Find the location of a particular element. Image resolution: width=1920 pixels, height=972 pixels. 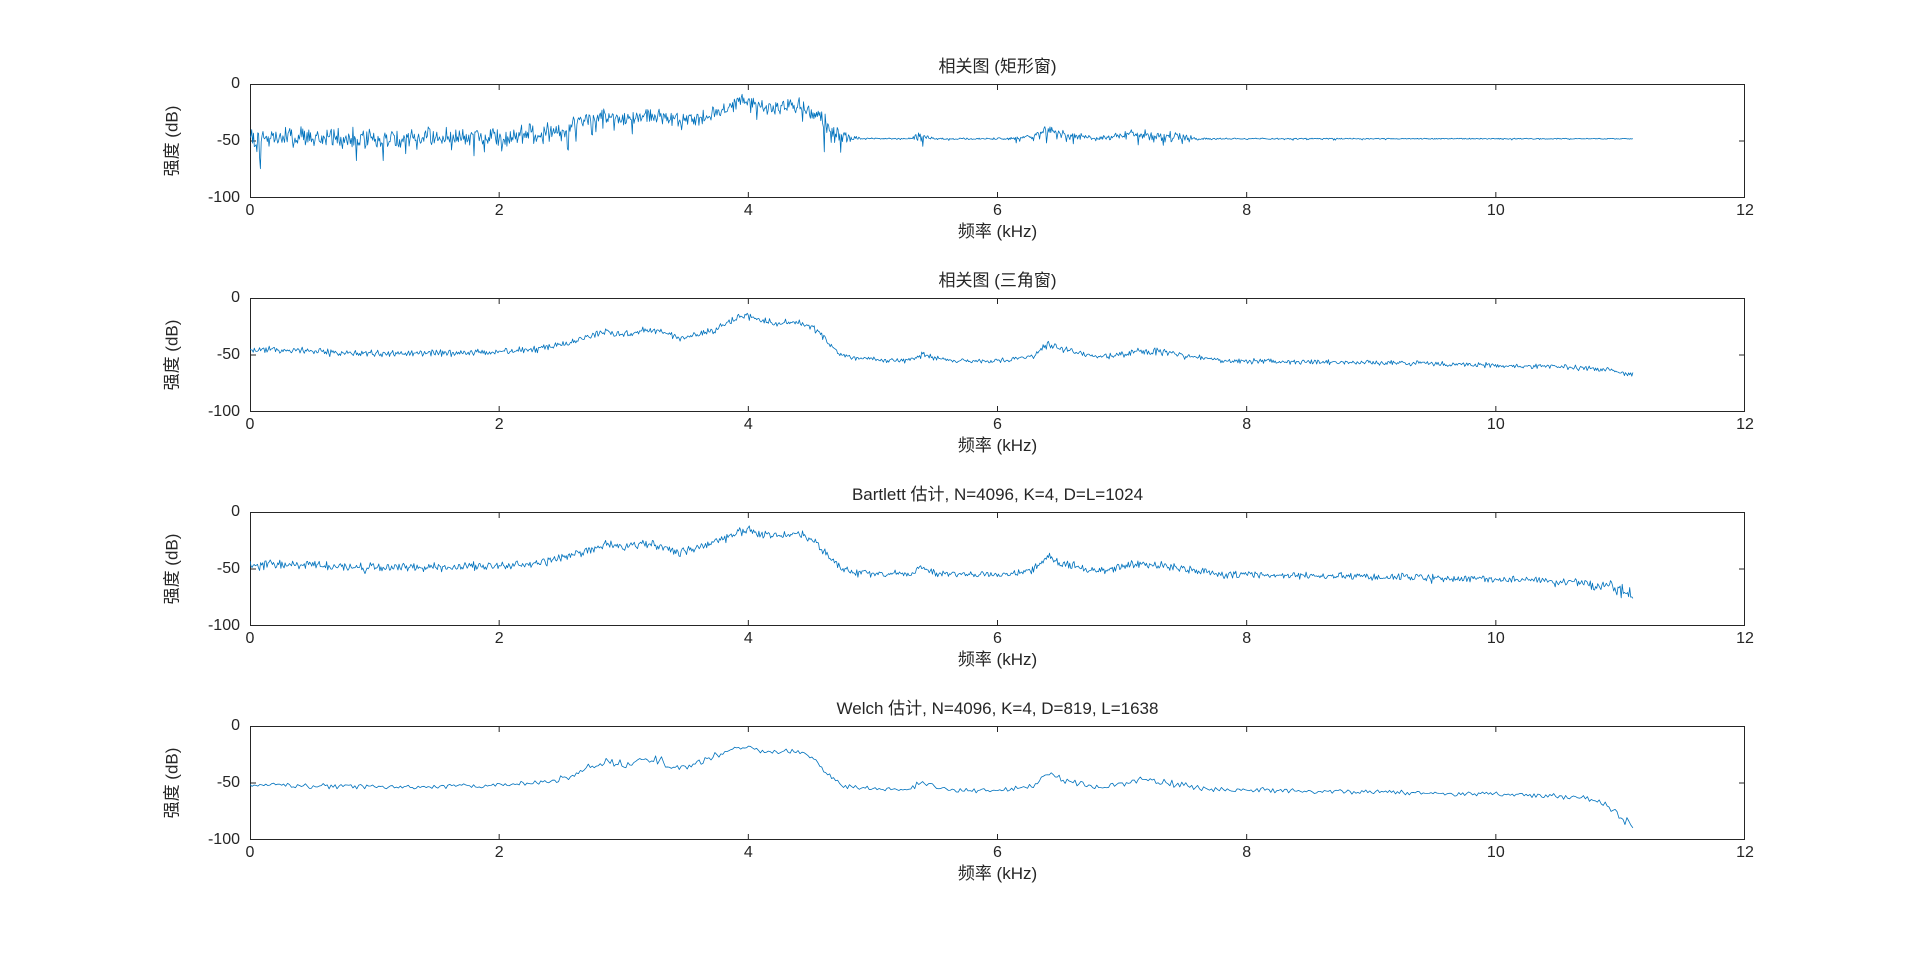

chart-title: Bartlett 估计, N=4096, K=4, D=L=1024 is located at coordinates (997, 494).